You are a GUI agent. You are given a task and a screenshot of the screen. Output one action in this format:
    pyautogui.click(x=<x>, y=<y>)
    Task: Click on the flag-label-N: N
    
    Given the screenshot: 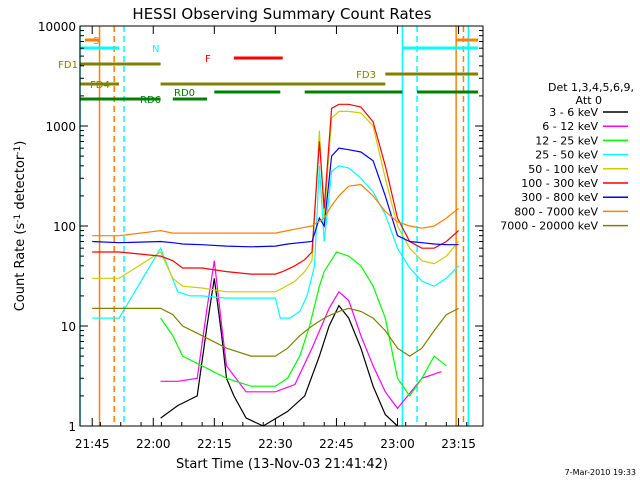 What is the action you would take?
    pyautogui.click(x=155, y=49)
    